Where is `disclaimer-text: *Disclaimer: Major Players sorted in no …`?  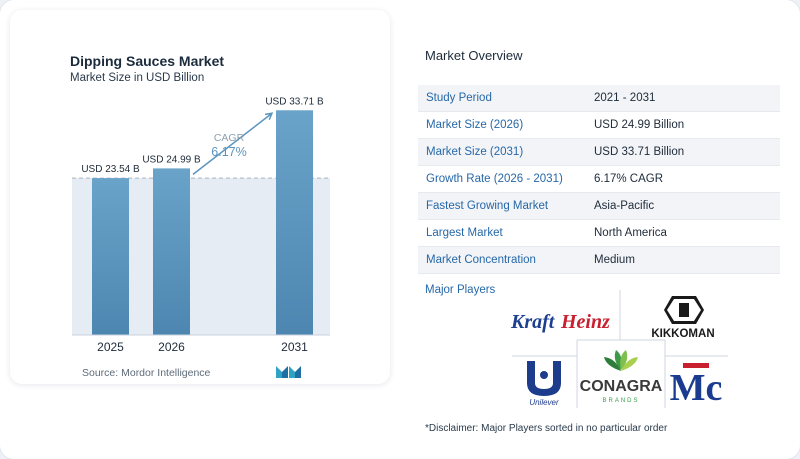 disclaimer-text: *Disclaimer: Major Players sorted in no … is located at coordinates (546, 428).